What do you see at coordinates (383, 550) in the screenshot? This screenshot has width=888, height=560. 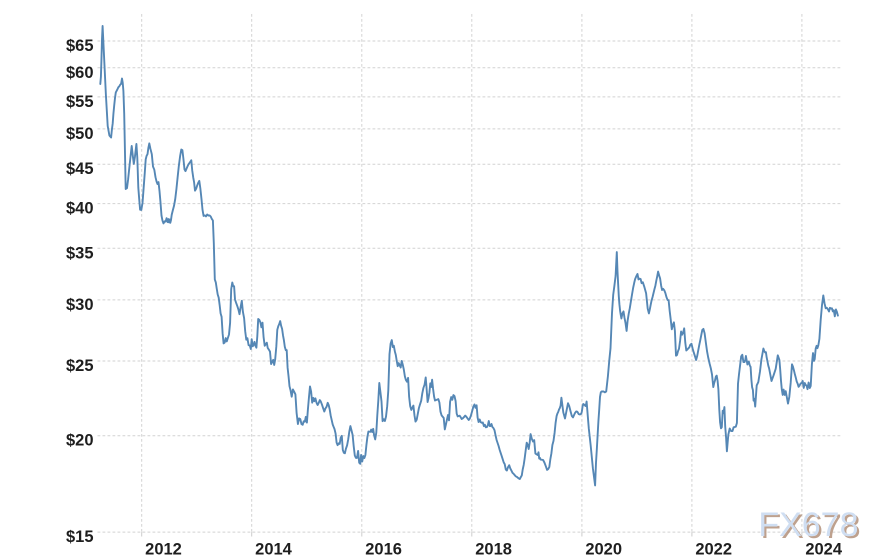 I see `svg-text: 2016` at bounding box center [383, 550].